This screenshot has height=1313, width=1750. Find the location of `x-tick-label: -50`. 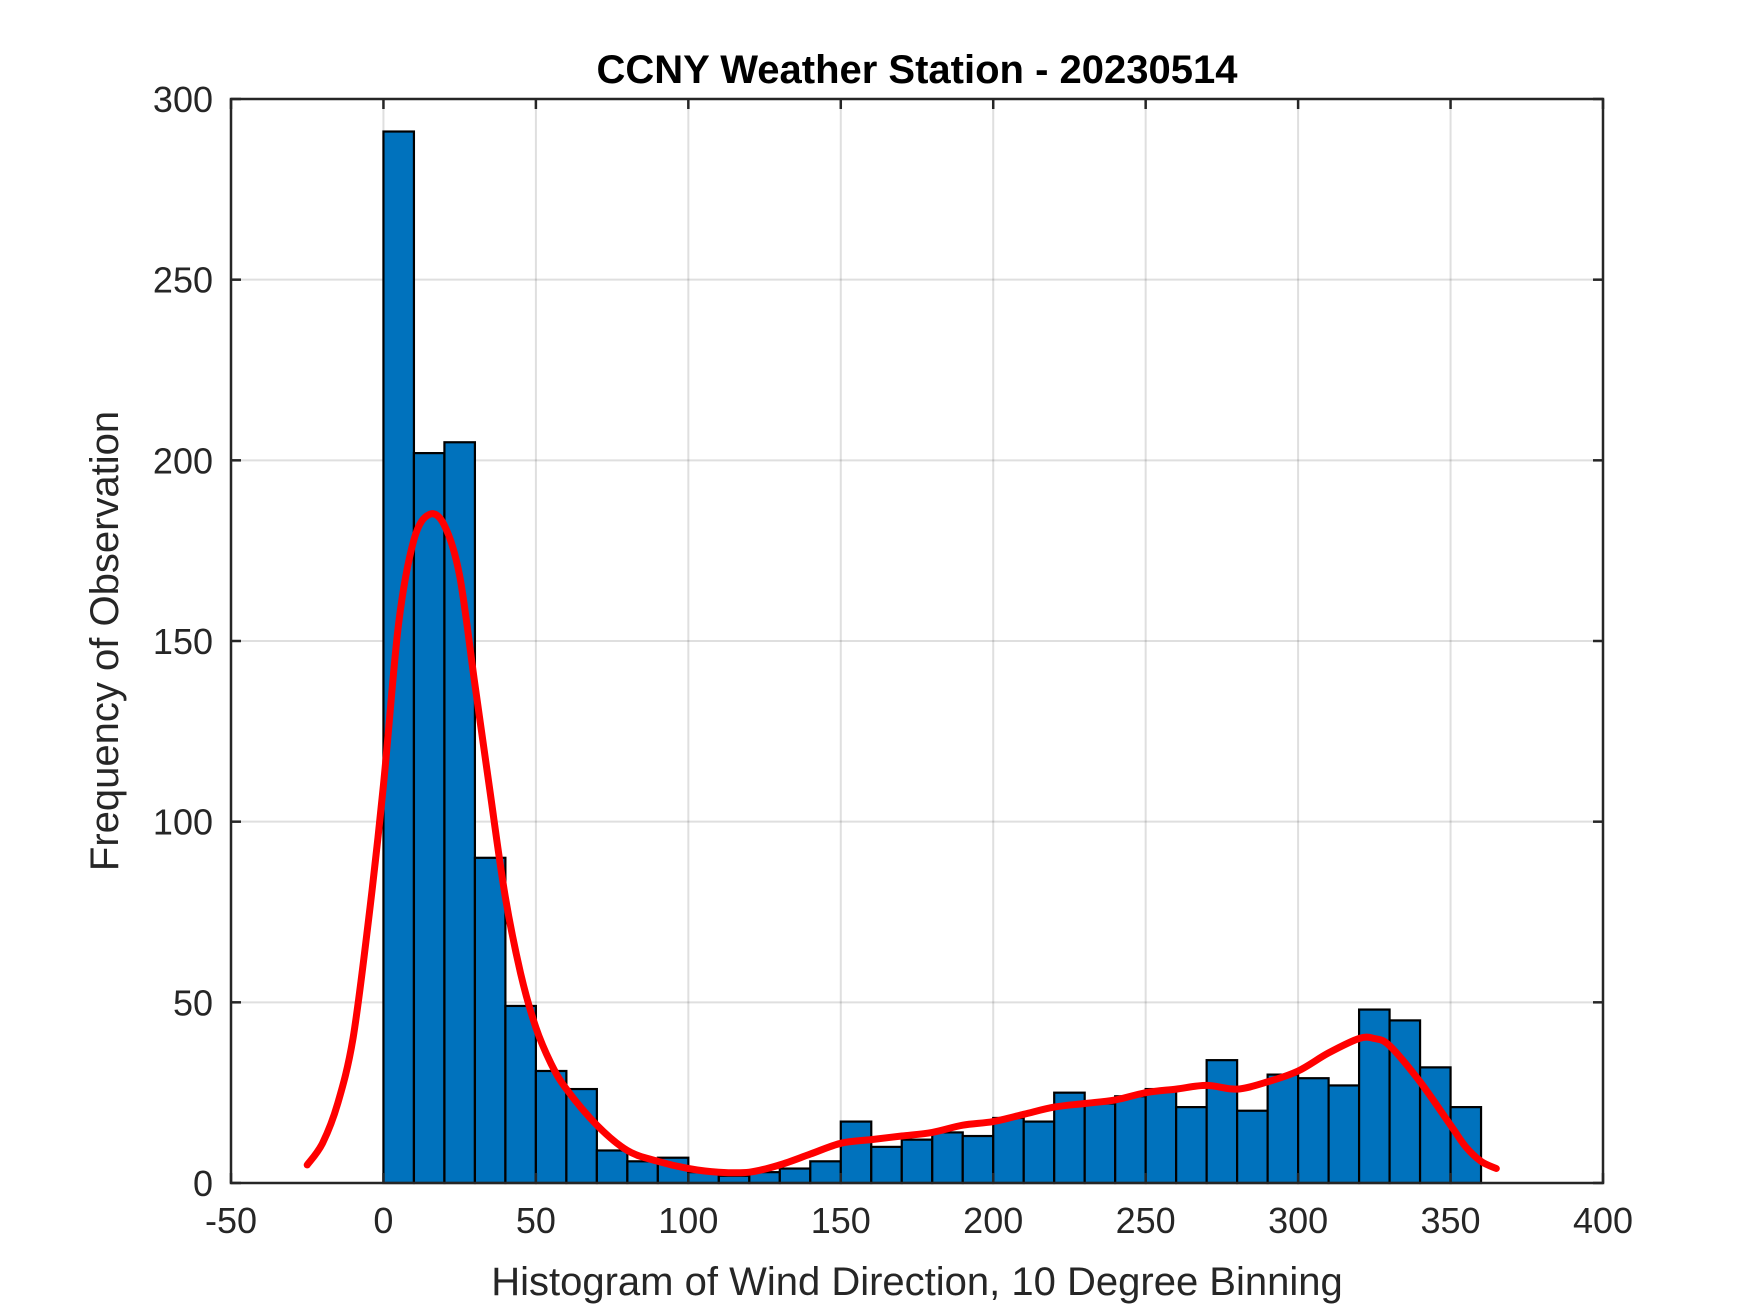

x-tick-label: -50 is located at coordinates (231, 1220).